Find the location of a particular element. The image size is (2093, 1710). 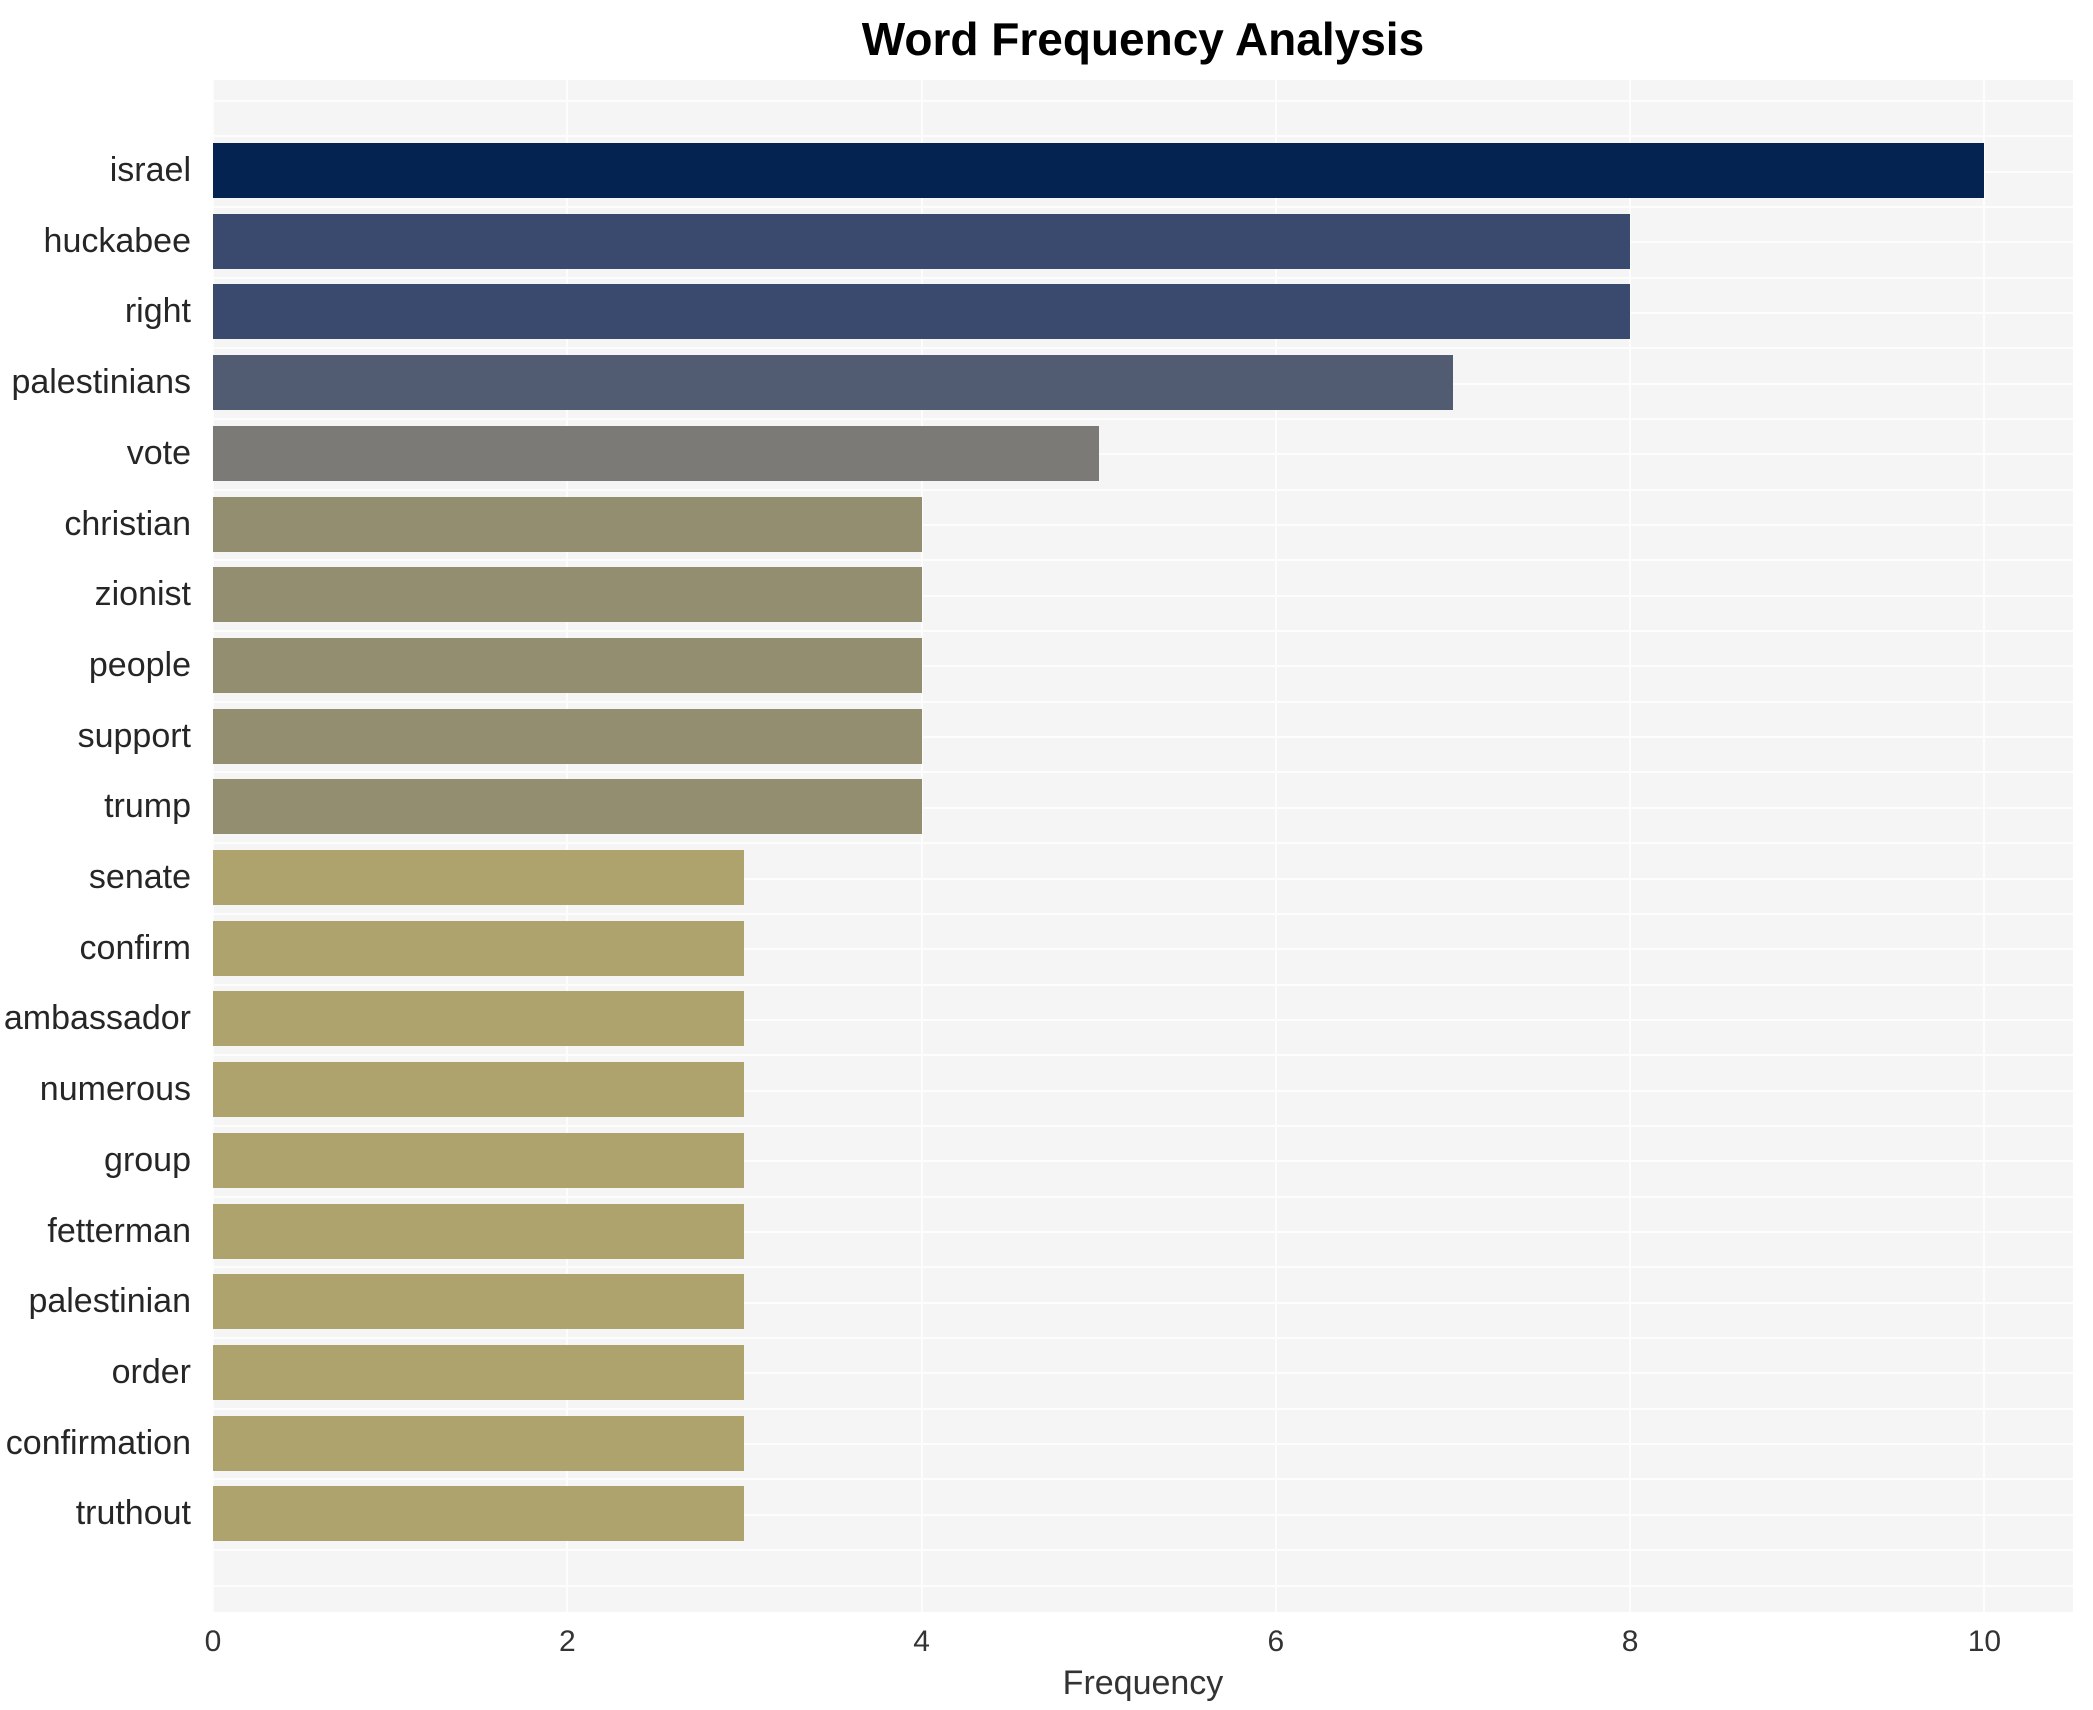

chart-title: Word Frequency Analysis is located at coordinates (1143, 39).